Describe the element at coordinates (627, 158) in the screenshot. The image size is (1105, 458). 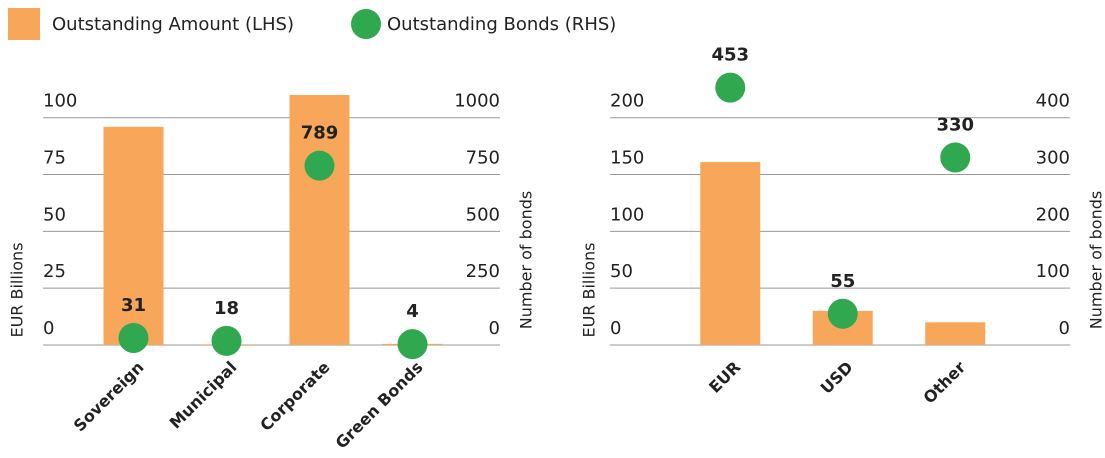
I see `y-tick-label: 150` at that location.